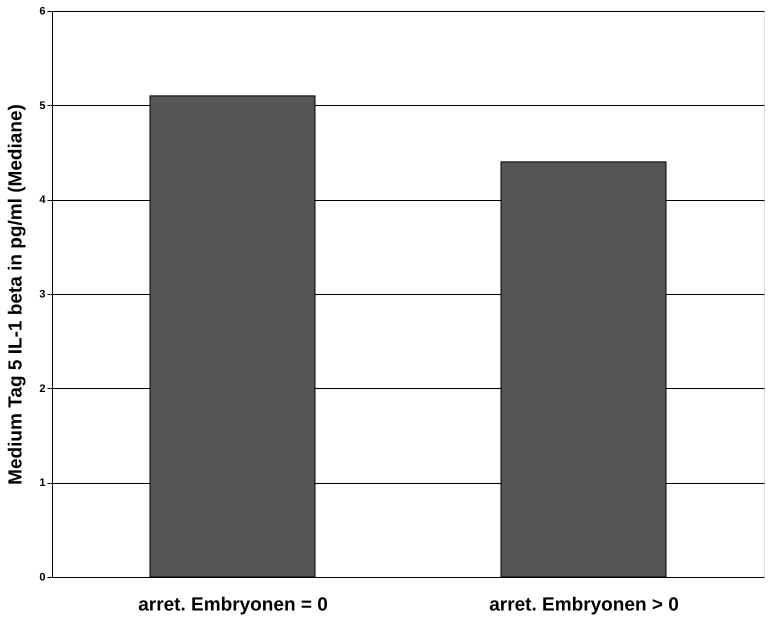 This screenshot has width=769, height=619. What do you see at coordinates (15, 294) in the screenshot?
I see `y-axis-title: Medium Tag 5 IL-1 beta in pg/ml (Mediane)` at bounding box center [15, 294].